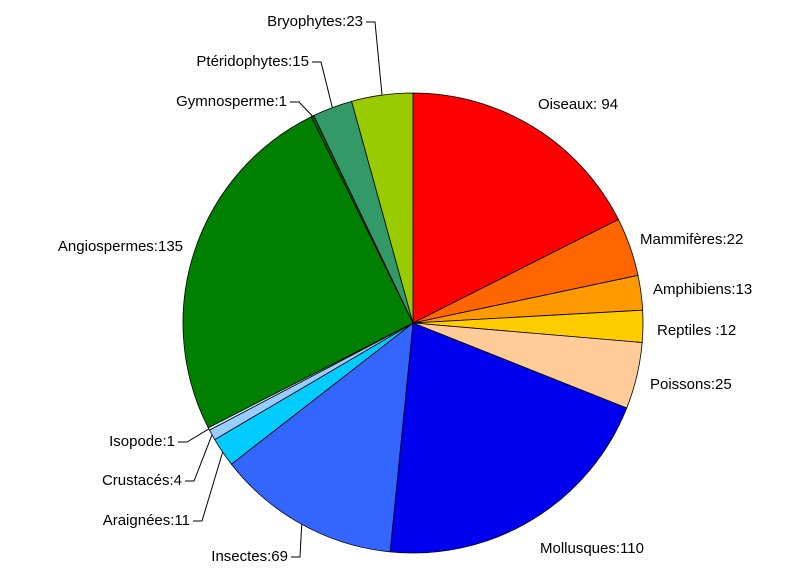  I want to click on slice-label: Gymnosperme:1, so click(231, 101).